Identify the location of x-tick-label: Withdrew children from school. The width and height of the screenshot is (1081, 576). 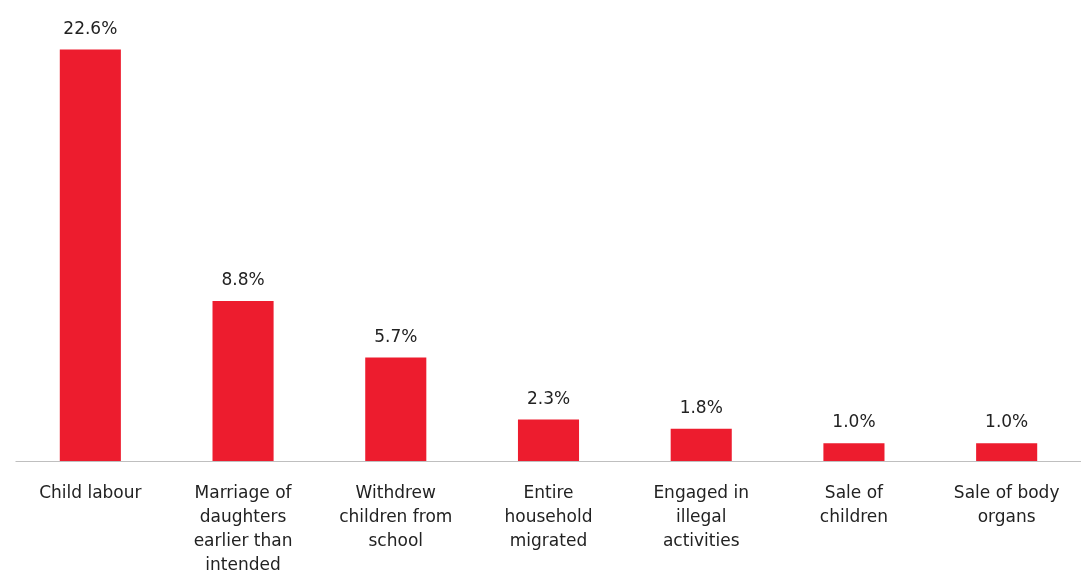
(396, 515).